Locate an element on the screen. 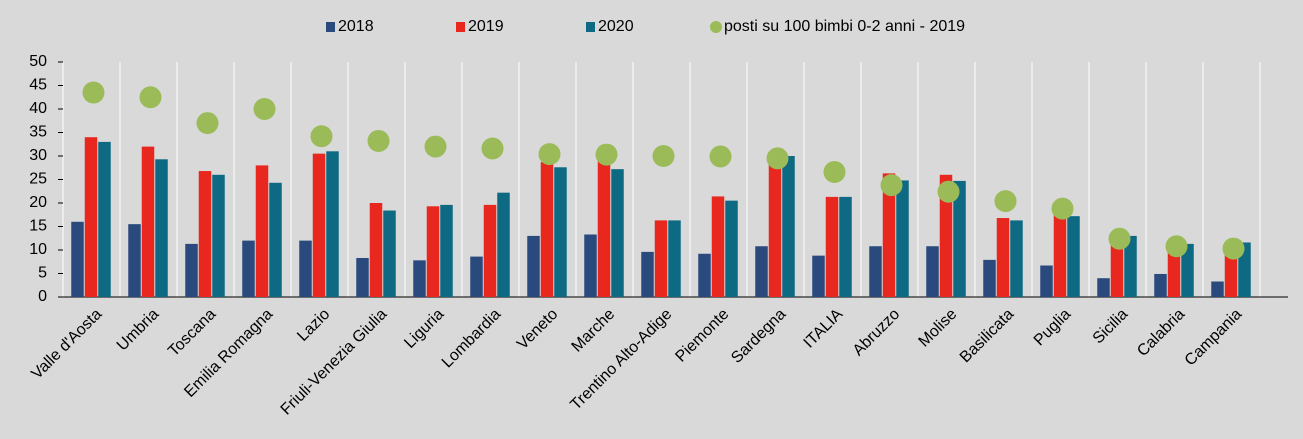 This screenshot has width=1303, height=439. x-tick-label: Lazio is located at coordinates (313, 325).